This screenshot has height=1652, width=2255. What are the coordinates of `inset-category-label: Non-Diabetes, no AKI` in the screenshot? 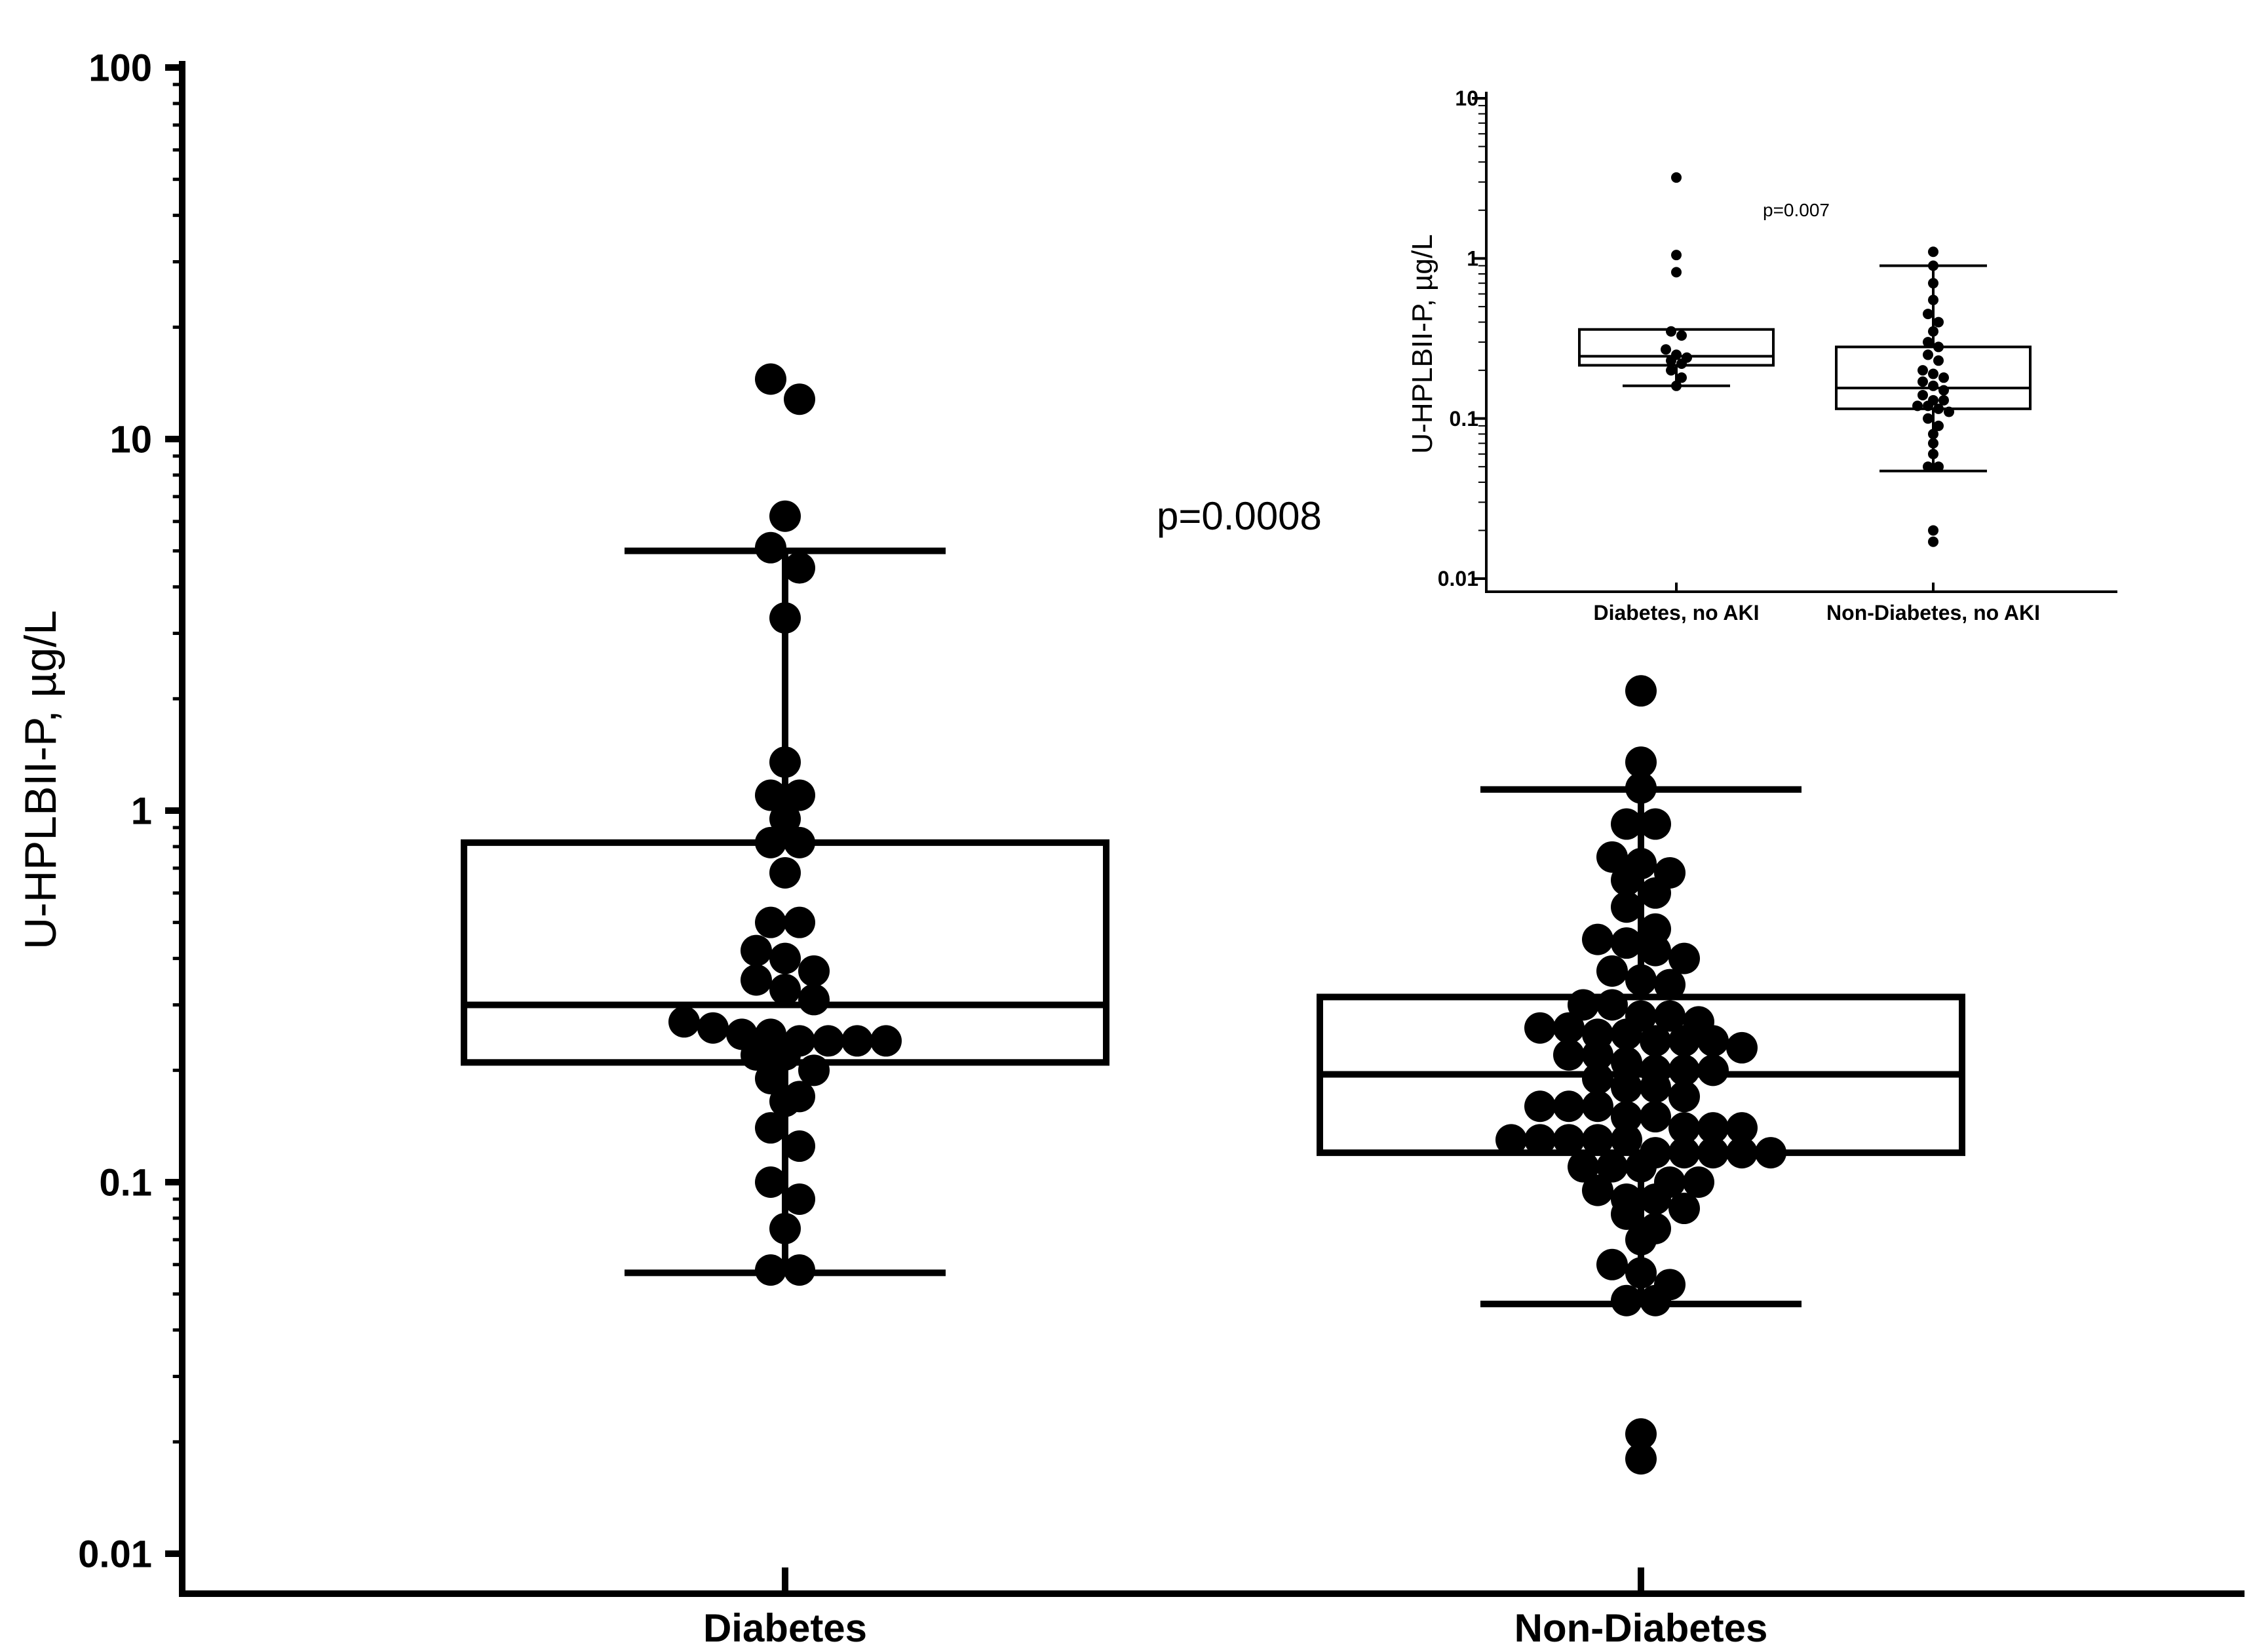 It's located at (1933, 612).